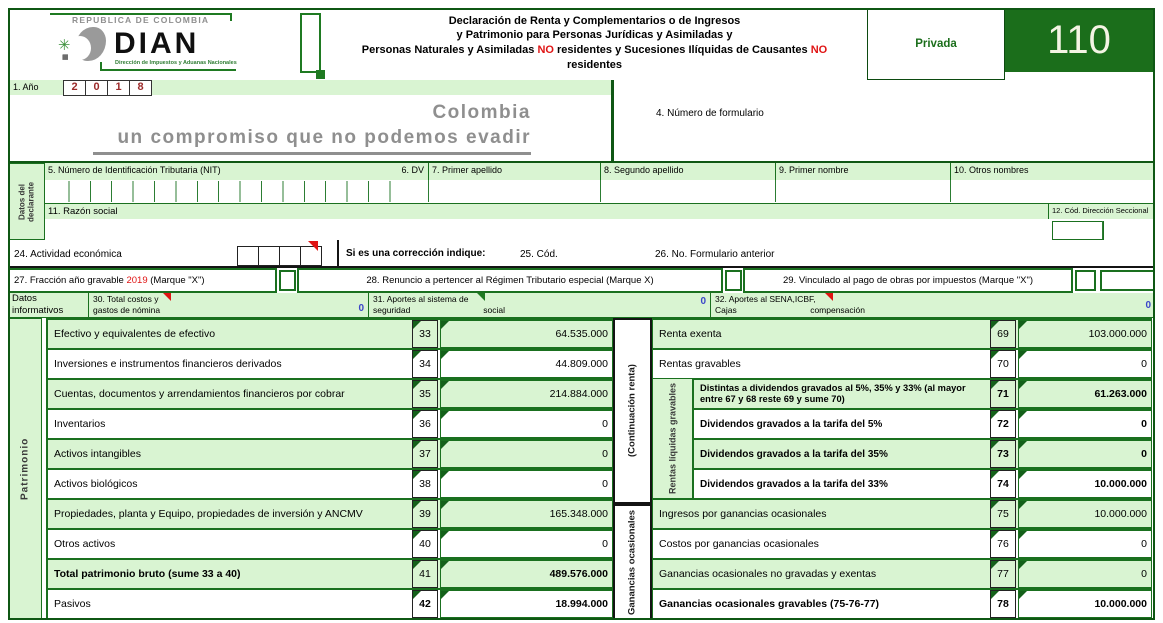 The height and width of the screenshot is (623, 1163). What do you see at coordinates (416, 253) in the screenshot?
I see `correction-label: Si es una corrección indique:` at bounding box center [416, 253].